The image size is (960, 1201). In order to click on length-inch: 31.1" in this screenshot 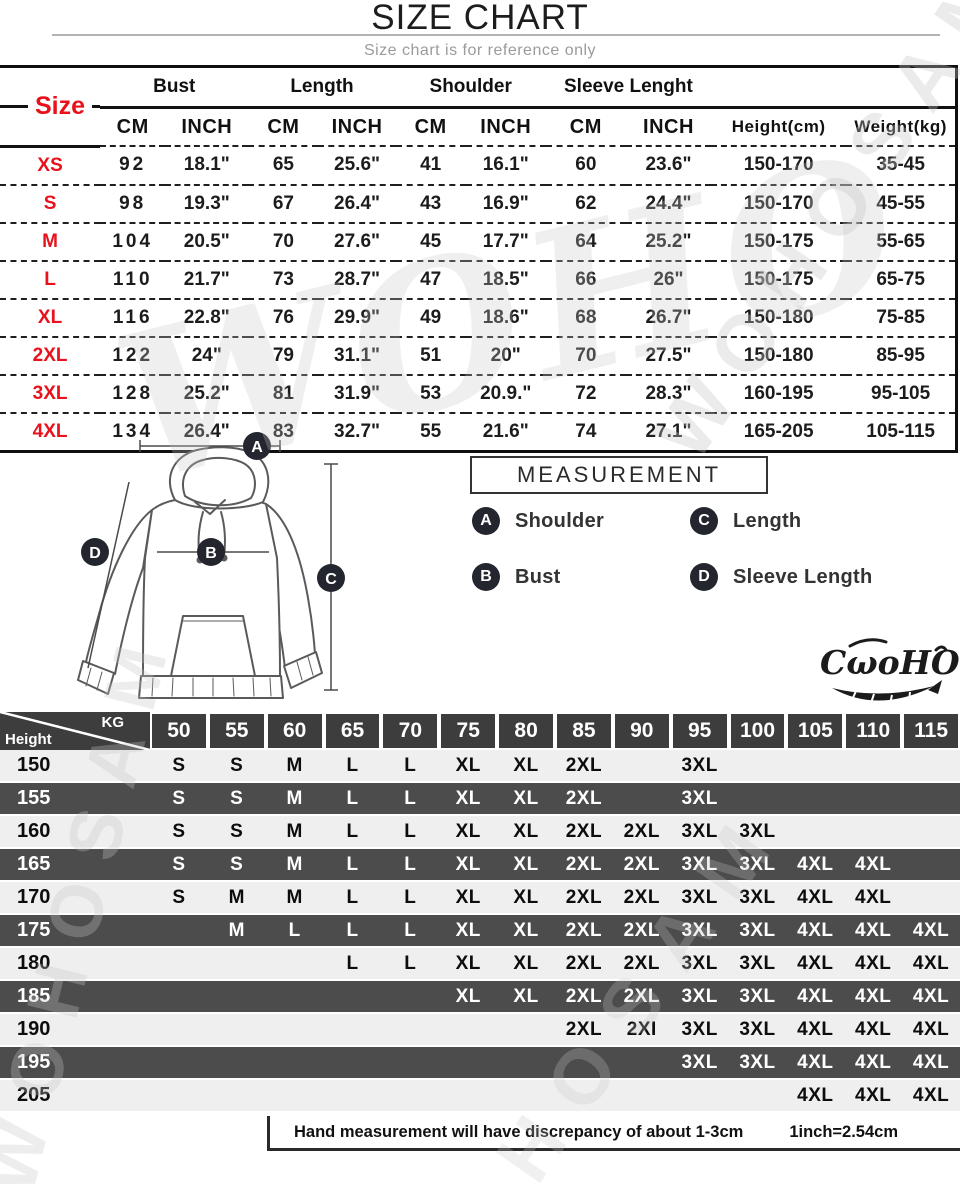, I will do `click(357, 355)`.